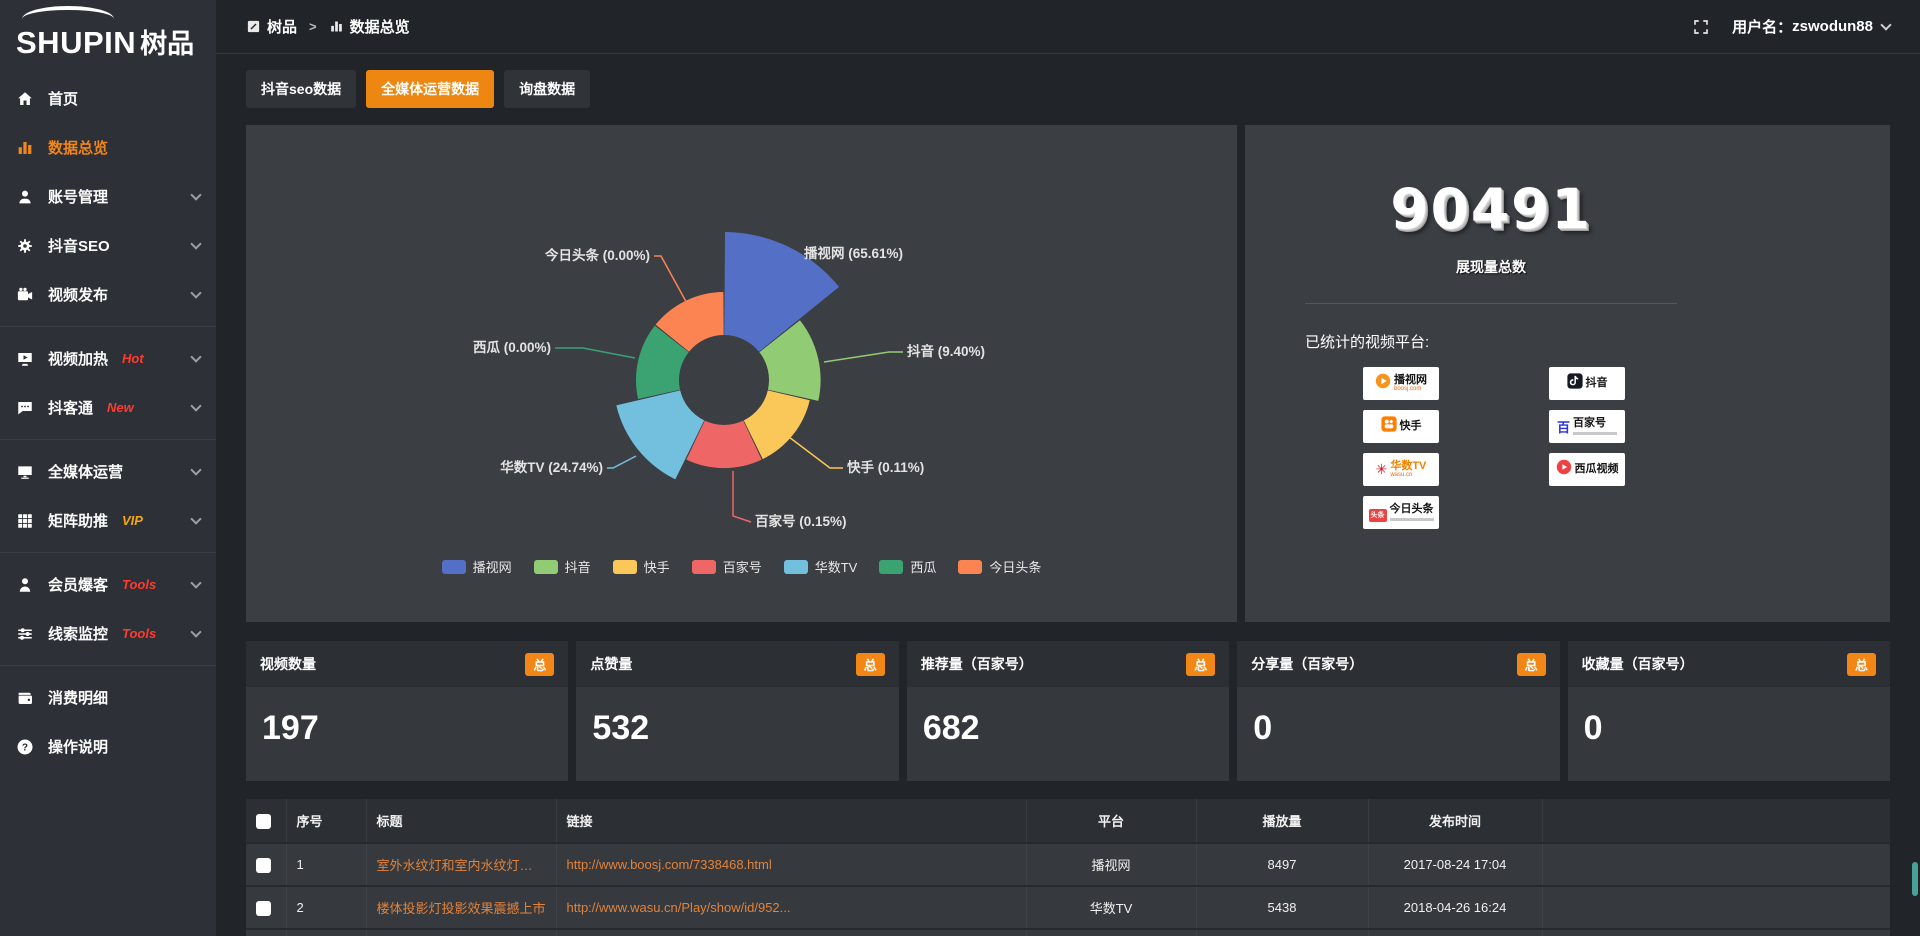 The image size is (1920, 936). What do you see at coordinates (1729, 711) in the screenshot?
I see `stat-card-4: 收藏量（百家号） 总 0` at bounding box center [1729, 711].